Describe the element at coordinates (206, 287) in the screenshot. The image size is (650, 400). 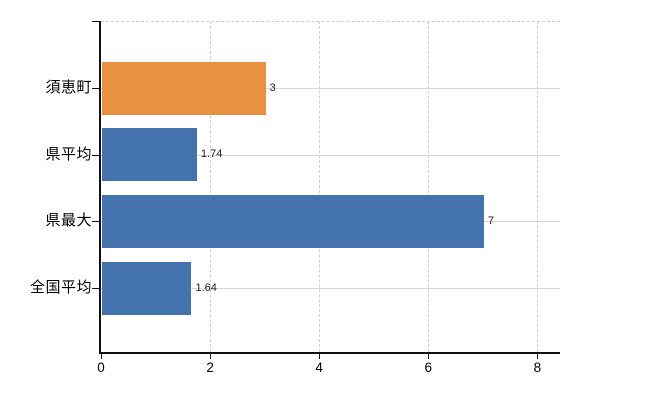
I see `value-label: 1.64` at that location.